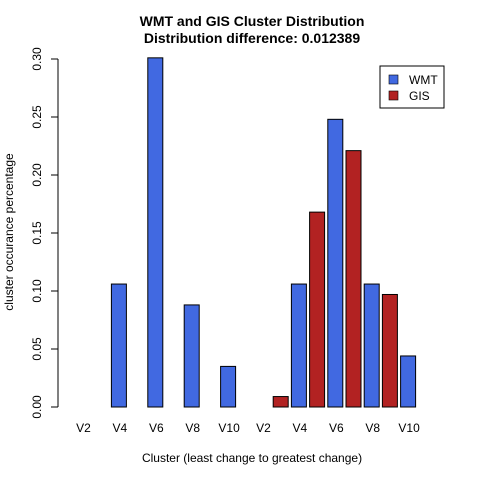 This screenshot has width=480, height=480. What do you see at coordinates (37, 291) in the screenshot?
I see `y-tick-label: 0.10` at bounding box center [37, 291].